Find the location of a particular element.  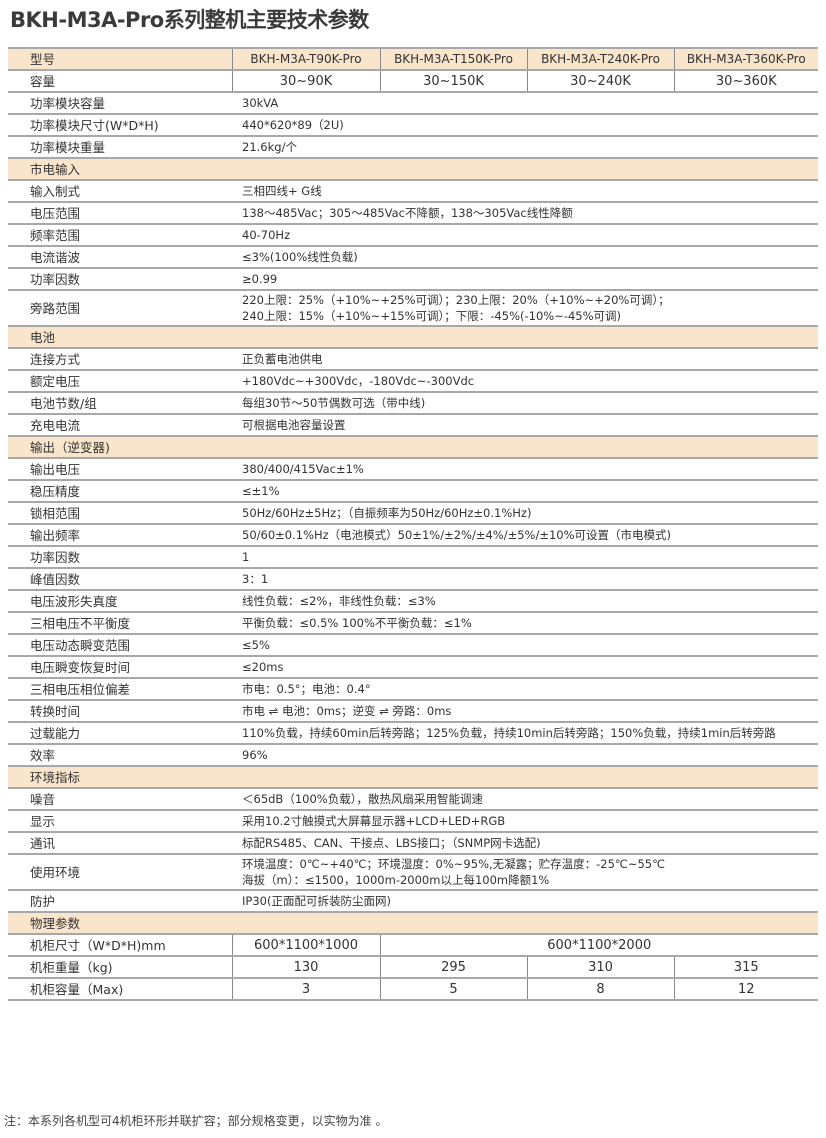

row-value: 3：1 is located at coordinates (525, 579).